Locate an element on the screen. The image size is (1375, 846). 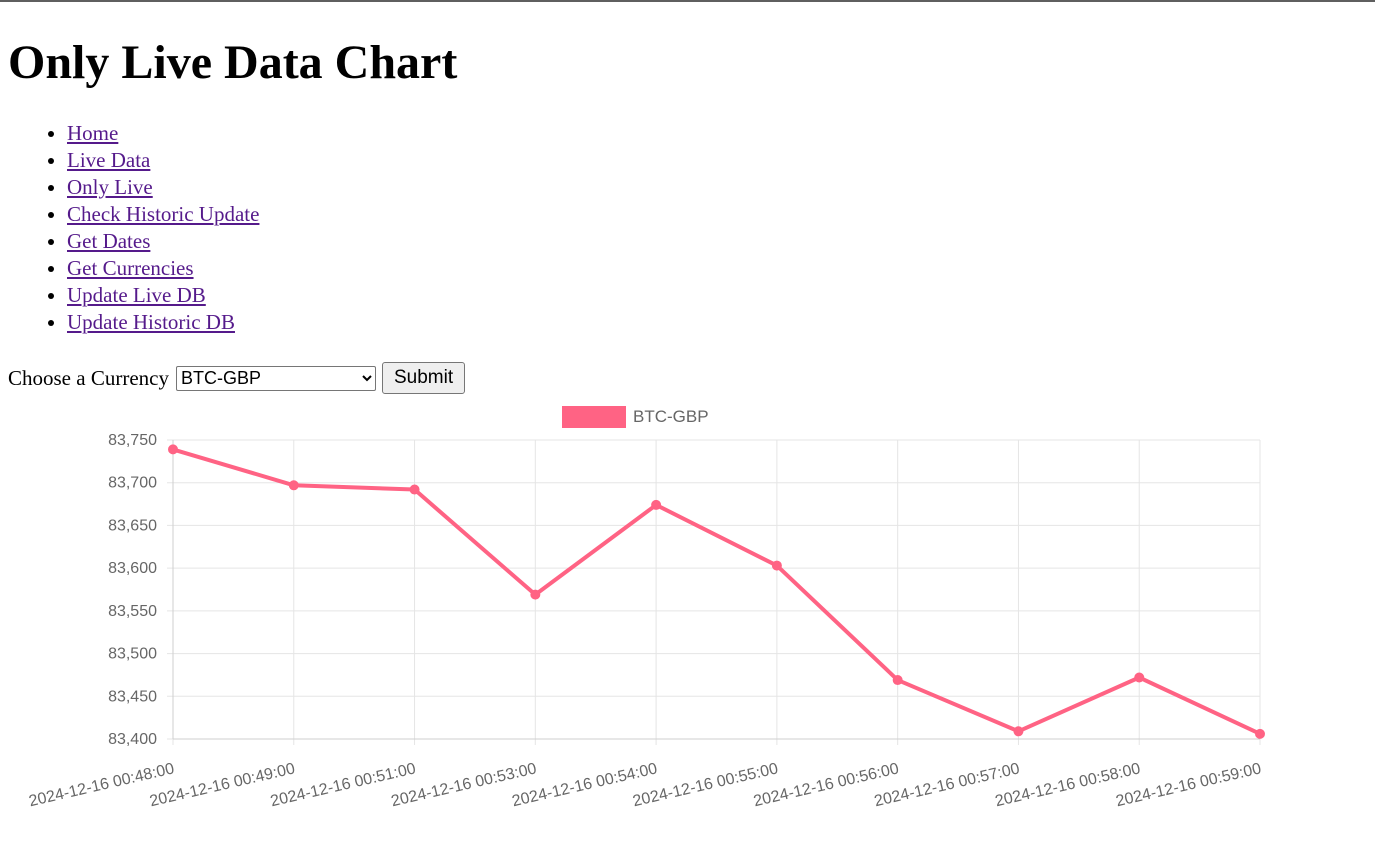
nav-link-check-historic-update: Check Historic Update is located at coordinates (163, 214).